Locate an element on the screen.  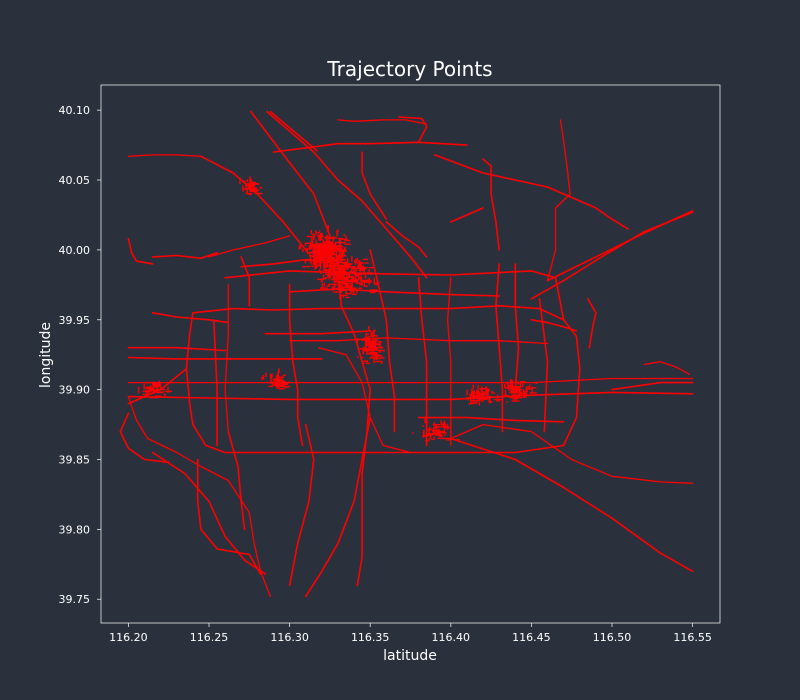
y-tick-label: 40.05 is located at coordinates (75, 180).